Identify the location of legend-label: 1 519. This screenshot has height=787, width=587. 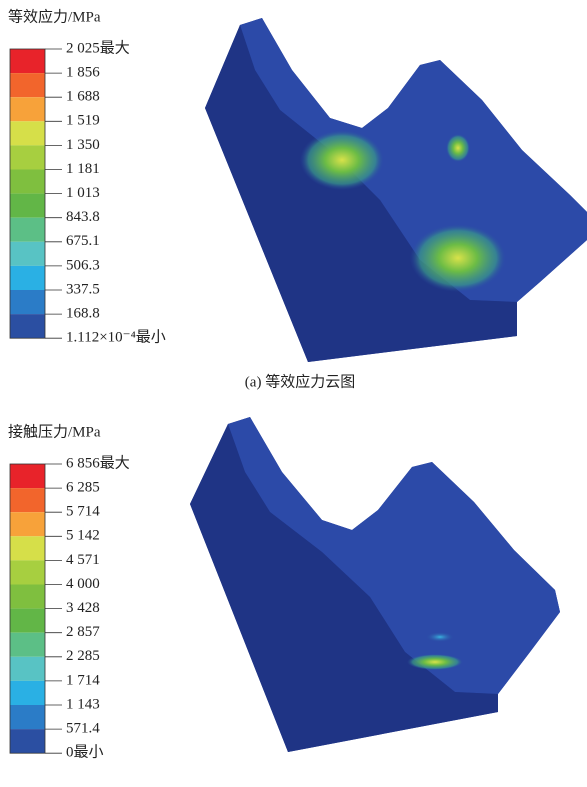
(83, 121).